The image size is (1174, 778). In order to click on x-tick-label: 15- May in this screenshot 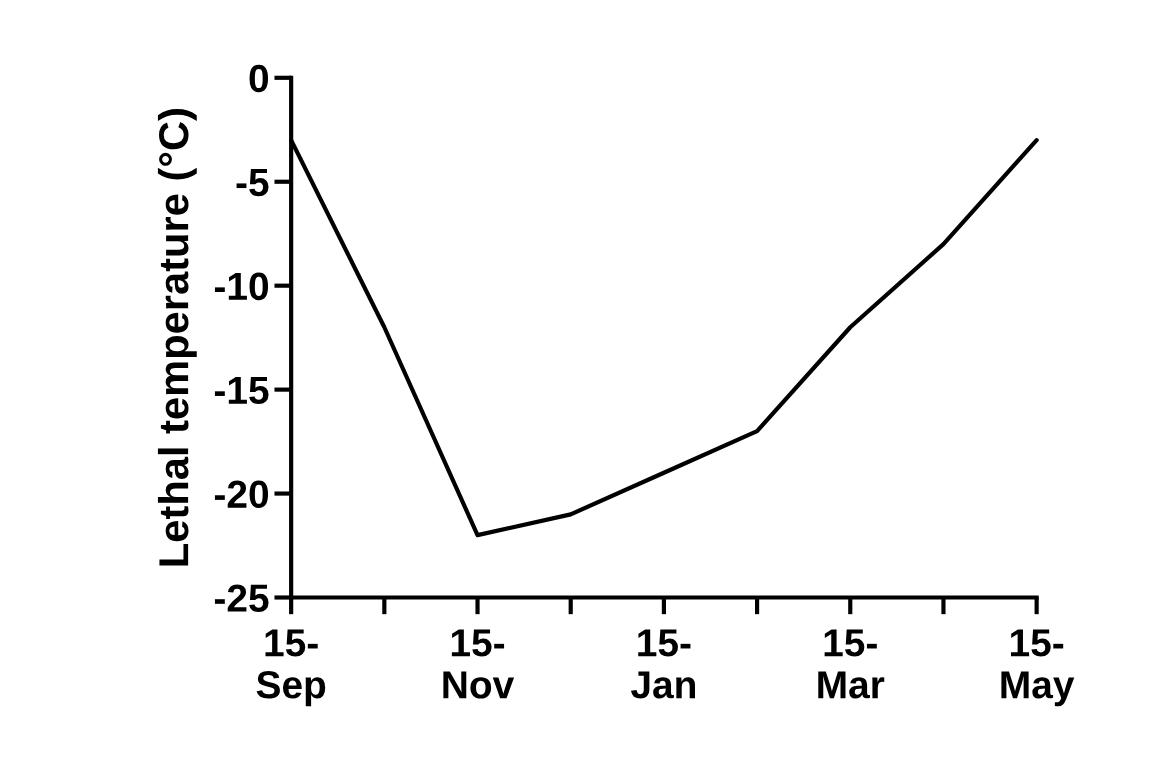, I will do `click(1038, 668)`.